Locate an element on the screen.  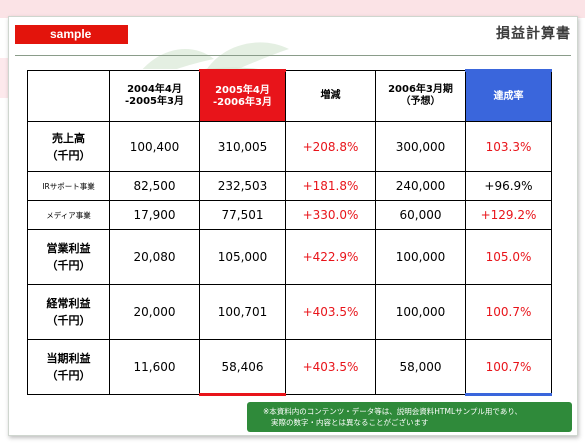
table-cell: 58,406 is located at coordinates (242, 367).